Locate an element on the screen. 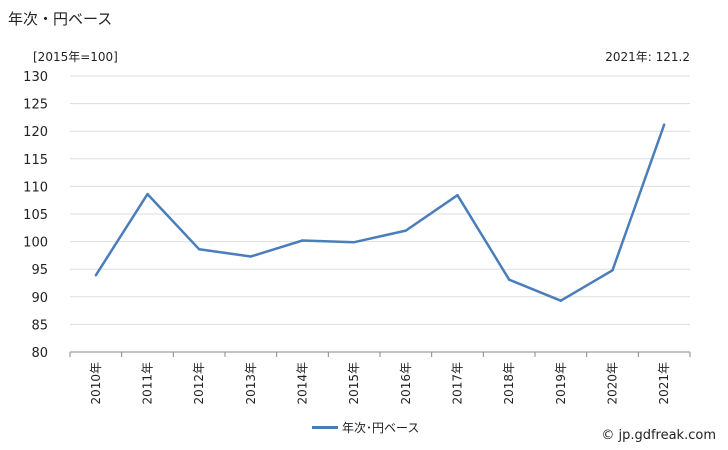 The image size is (728, 450). y-axis-ticks: 80 85 90 95 100 105 110 115 120 125 130 is located at coordinates (35, 215).